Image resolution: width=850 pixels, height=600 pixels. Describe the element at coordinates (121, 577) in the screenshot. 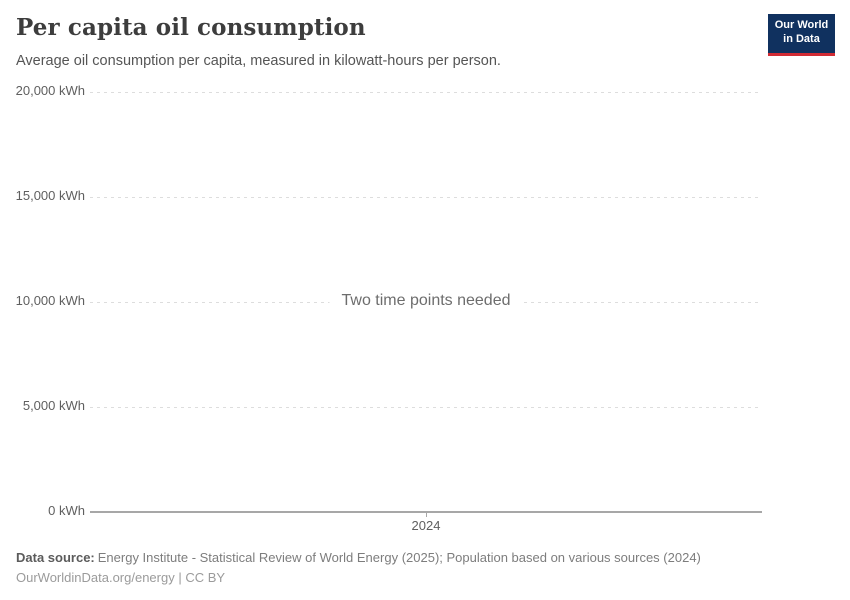

I see `attribution-line: OurWorldinData.org/energy | CC BY` at that location.